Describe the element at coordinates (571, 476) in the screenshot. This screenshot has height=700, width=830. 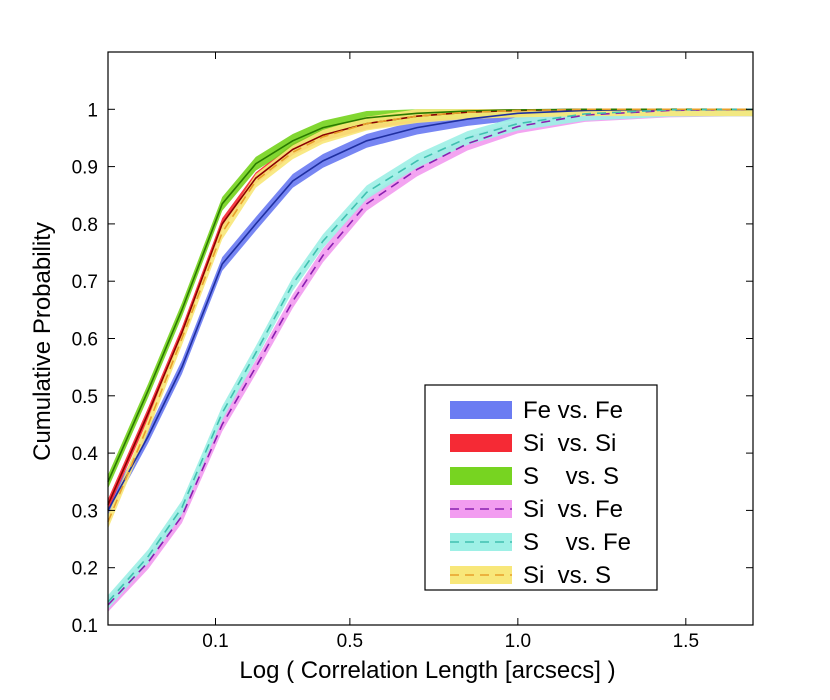
I see `legend-label-s-vs-s: S vs. S` at that location.